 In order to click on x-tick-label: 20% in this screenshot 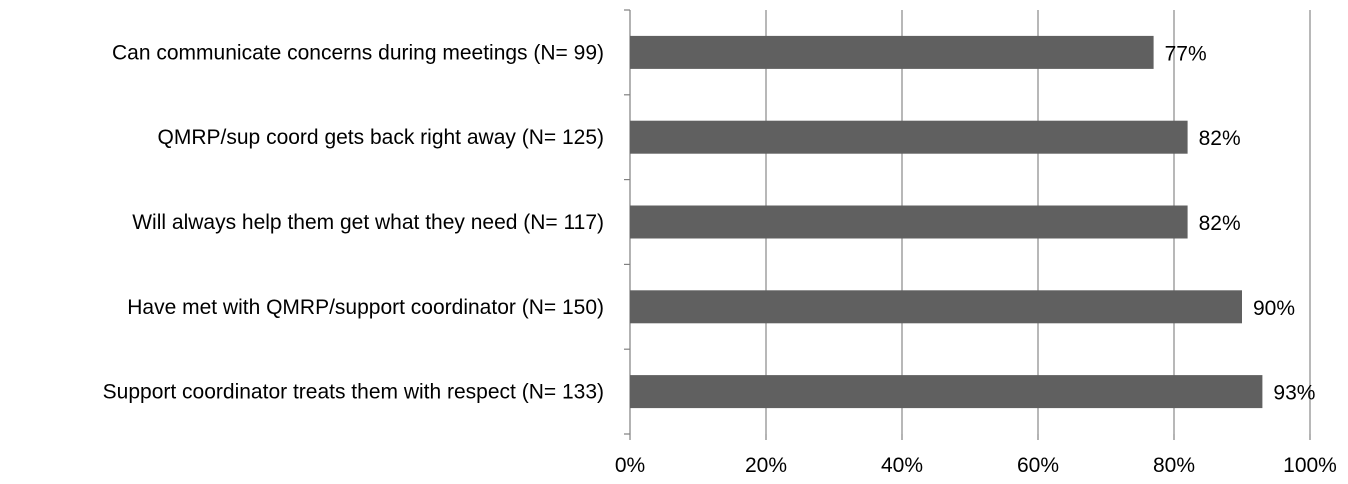, I will do `click(766, 465)`.